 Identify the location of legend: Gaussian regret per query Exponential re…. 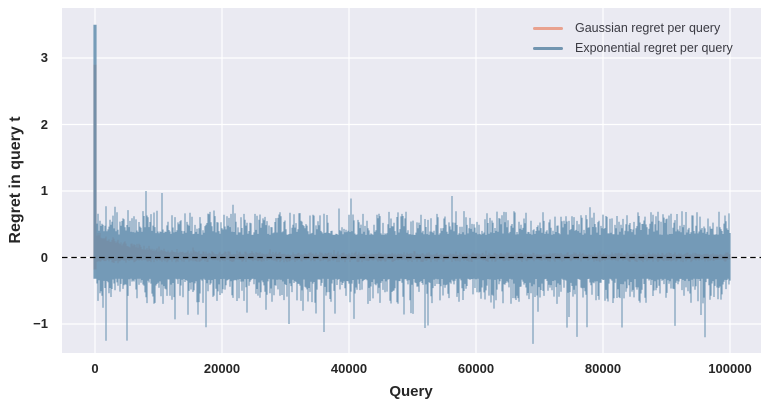
(633, 38).